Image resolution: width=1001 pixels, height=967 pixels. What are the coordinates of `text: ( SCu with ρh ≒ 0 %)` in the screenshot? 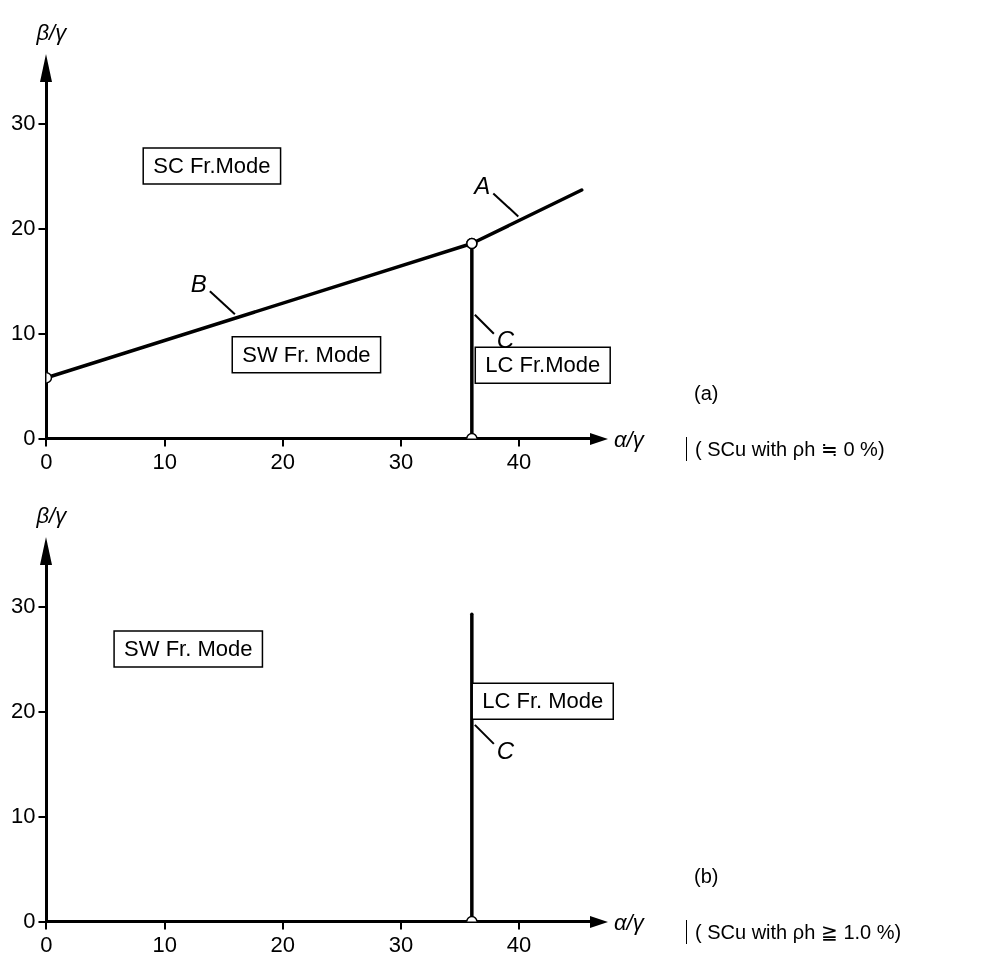 It's located at (785, 448).